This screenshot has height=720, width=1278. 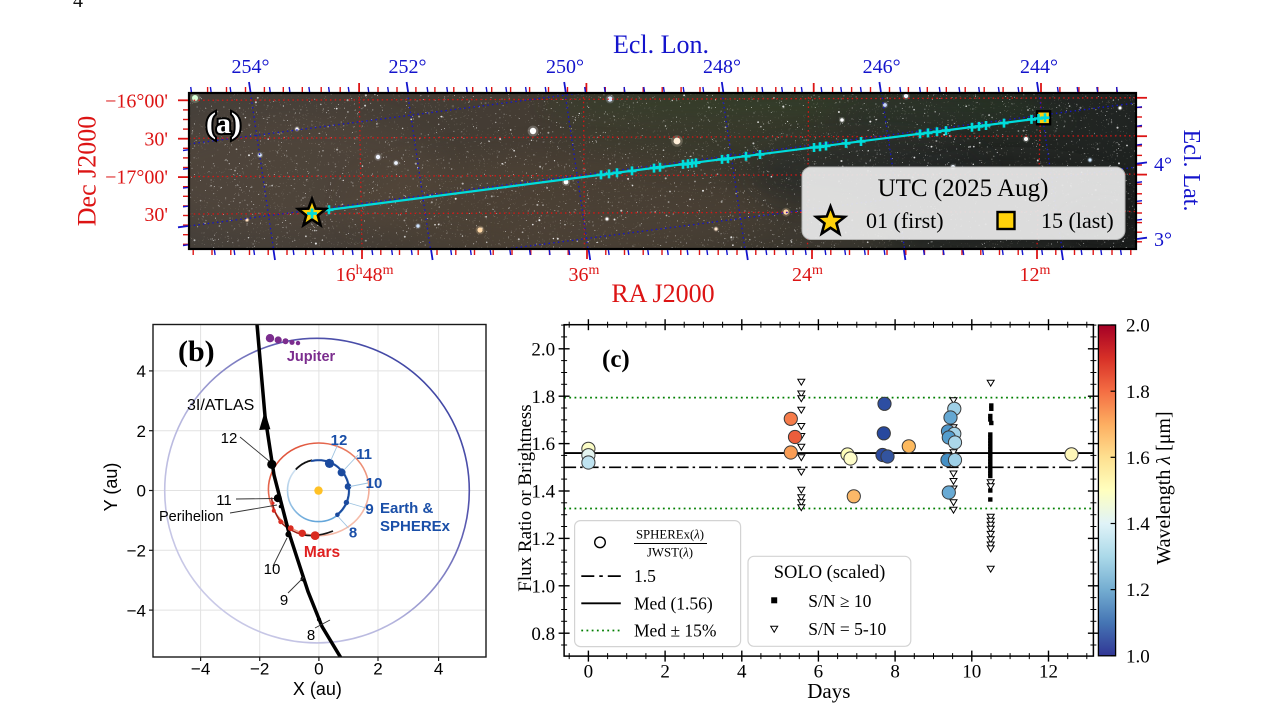 What do you see at coordinates (1077, 220) in the screenshot?
I see `svg-text: 15 (last)` at bounding box center [1077, 220].